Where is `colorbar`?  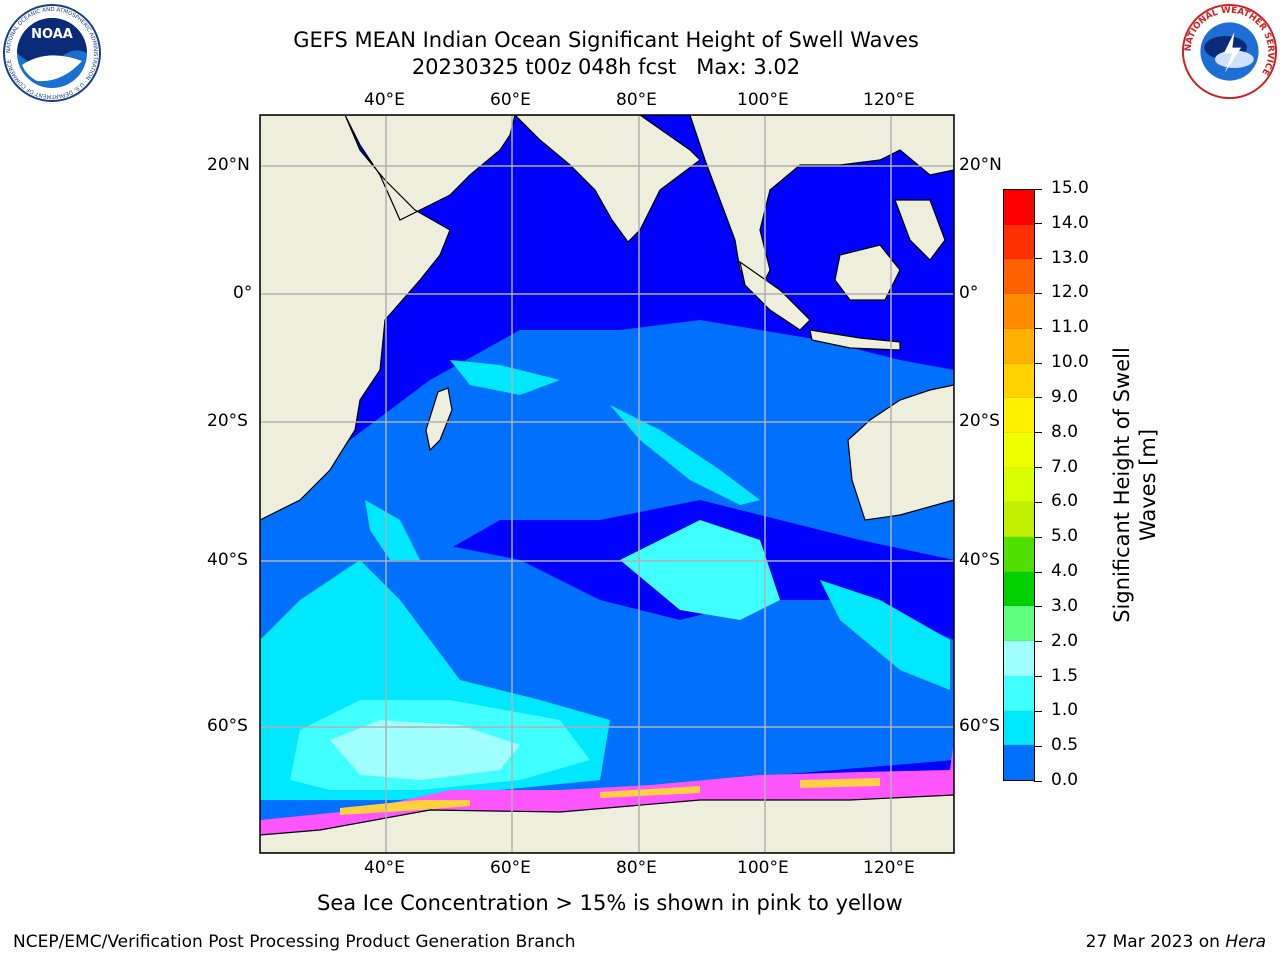 colorbar is located at coordinates (1019, 485).